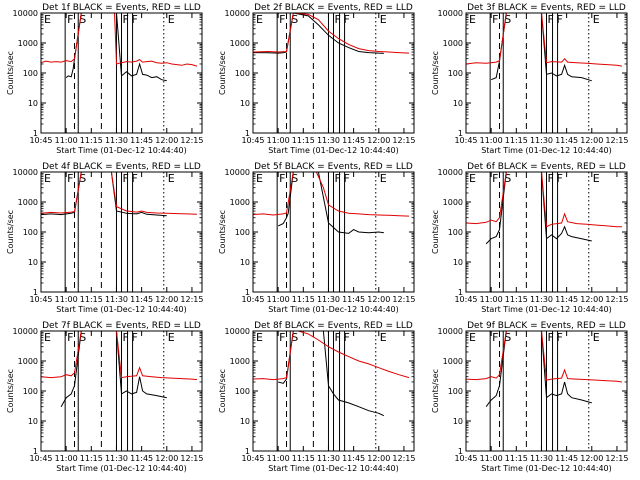  I want to click on panel-title: Det 5f BLACK = Events, RED = LLD, so click(333, 167).